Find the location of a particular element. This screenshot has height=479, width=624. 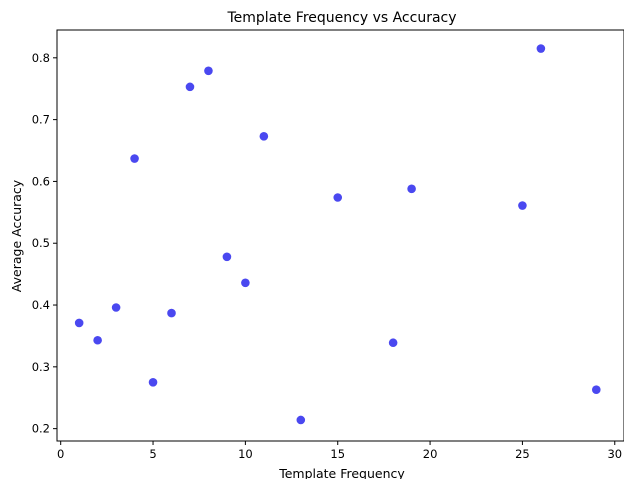

x-tick-label: 0 is located at coordinates (60, 454).